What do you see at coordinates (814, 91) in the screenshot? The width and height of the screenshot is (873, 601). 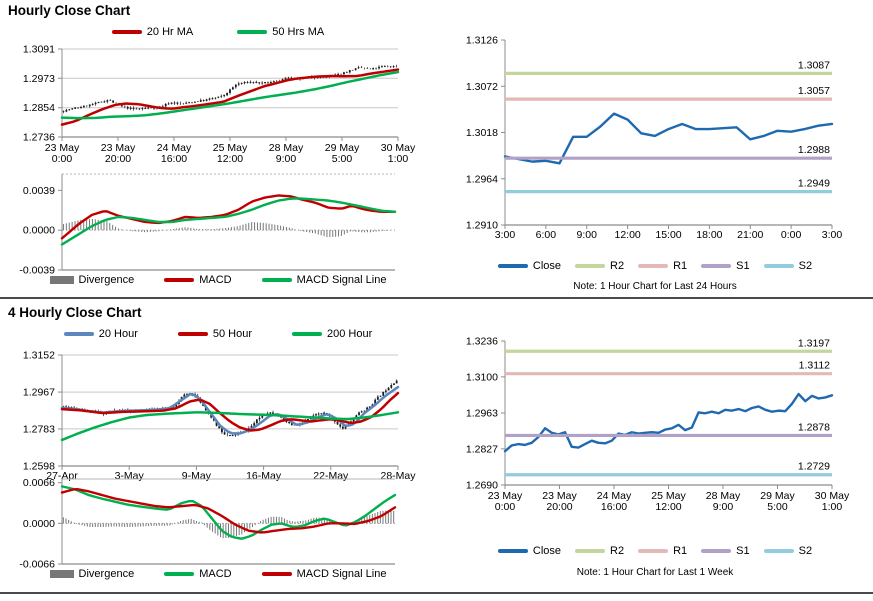 I see `level-label-r1: 1.3057` at bounding box center [814, 91].